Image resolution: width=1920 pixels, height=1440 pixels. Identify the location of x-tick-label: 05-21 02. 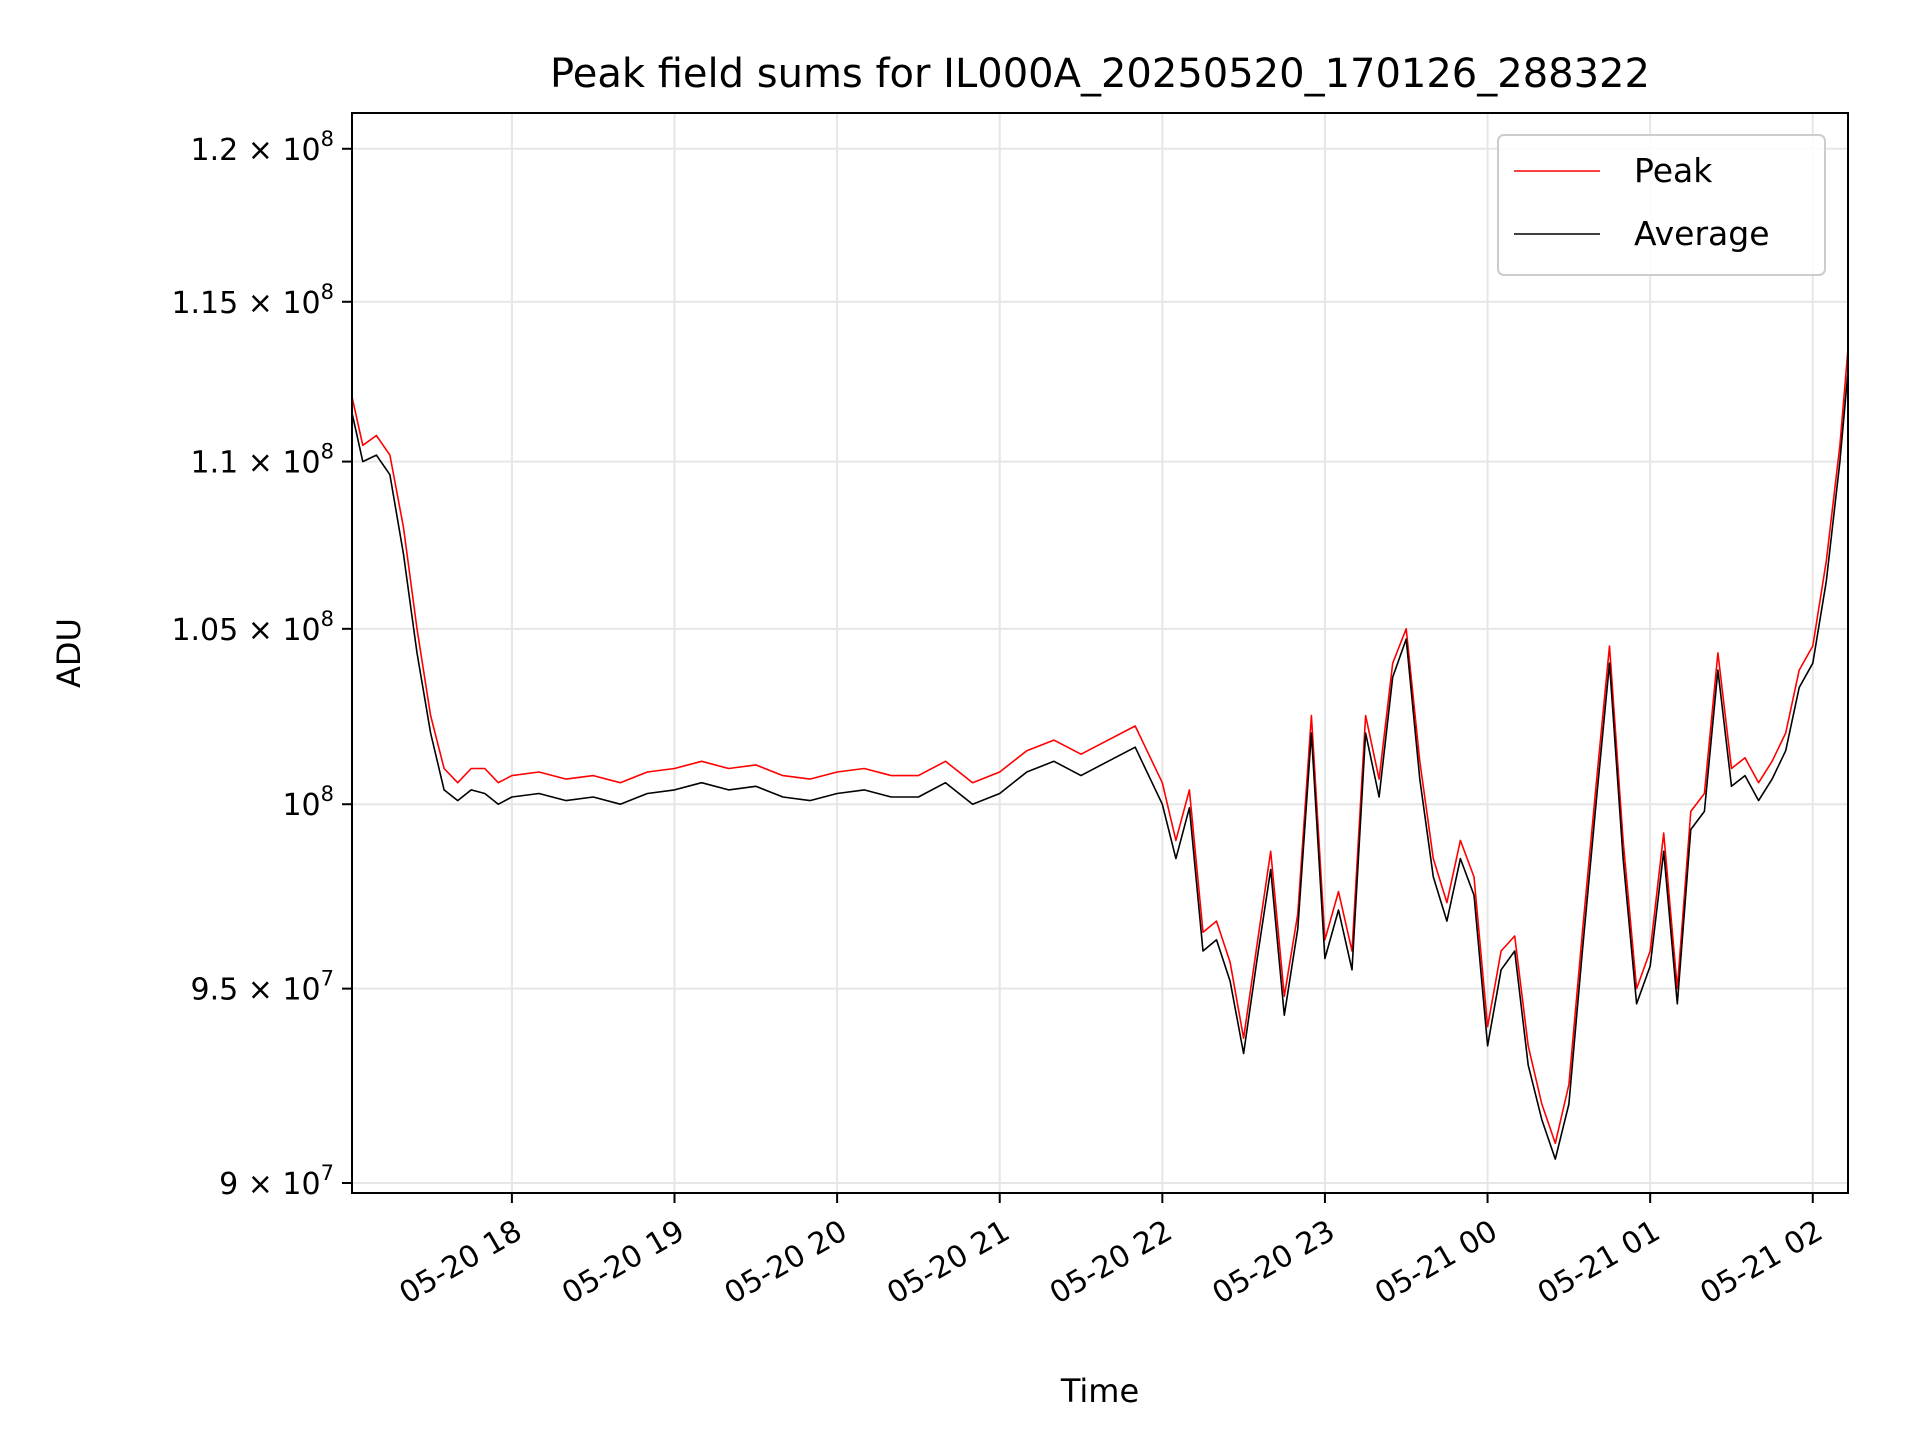
(1761, 1263).